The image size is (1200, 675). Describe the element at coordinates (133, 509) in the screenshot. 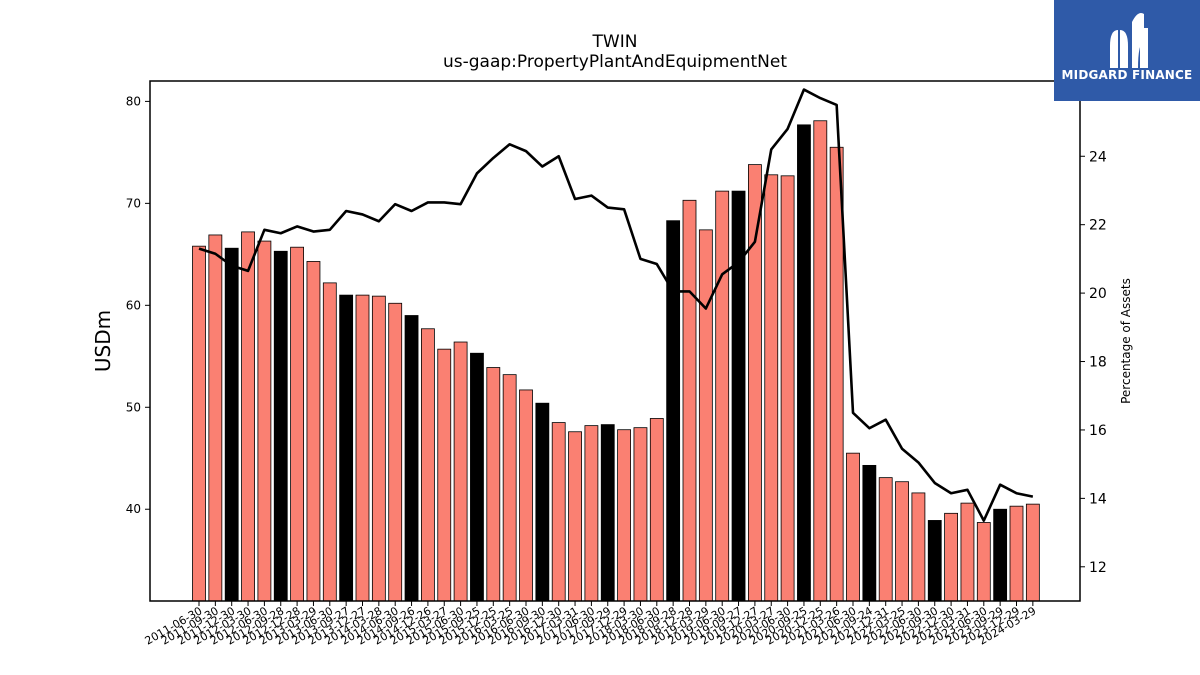

I see `y-tick-label: 40` at that location.